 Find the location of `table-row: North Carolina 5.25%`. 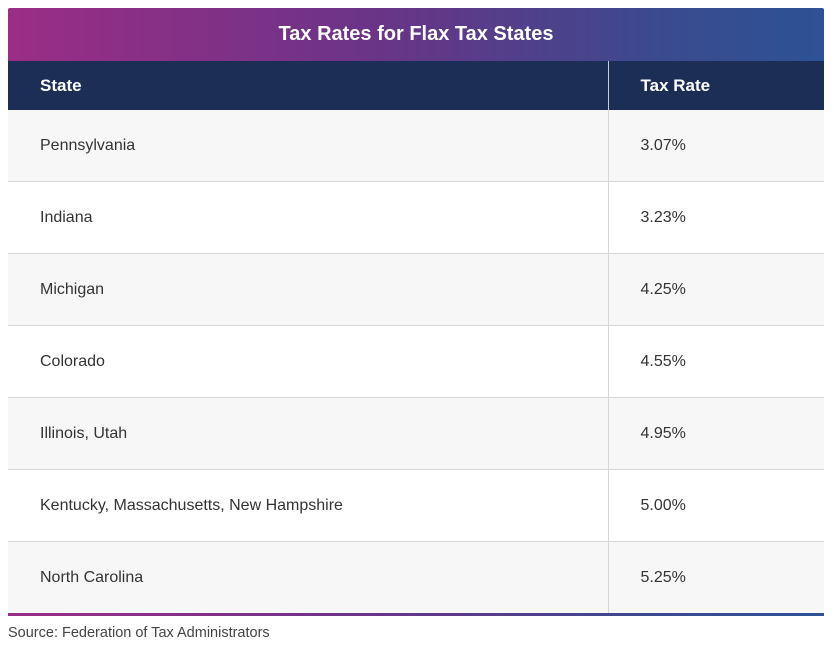

table-row: North Carolina 5.25% is located at coordinates (416, 577).